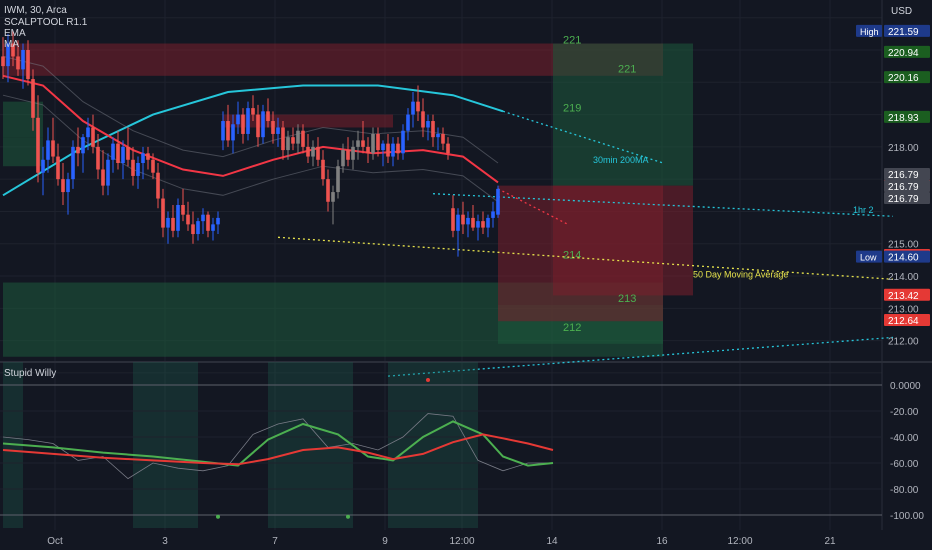 Image resolution: width=932 pixels, height=550 pixels. Describe the element at coordinates (35, 10) in the screenshot. I see `symbol-title: IWM, 30, Arca` at that location.